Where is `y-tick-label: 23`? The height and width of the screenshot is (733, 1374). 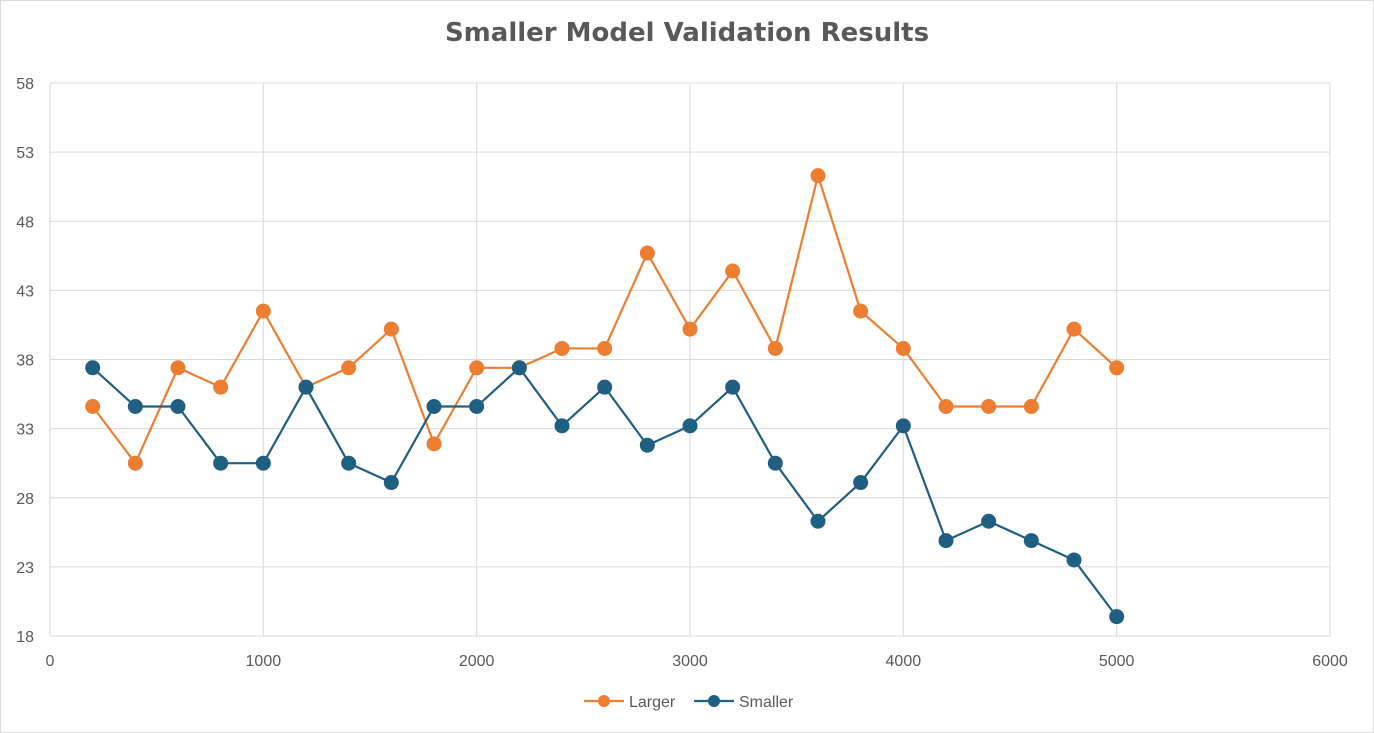
y-tick-label: 23 is located at coordinates (25, 568).